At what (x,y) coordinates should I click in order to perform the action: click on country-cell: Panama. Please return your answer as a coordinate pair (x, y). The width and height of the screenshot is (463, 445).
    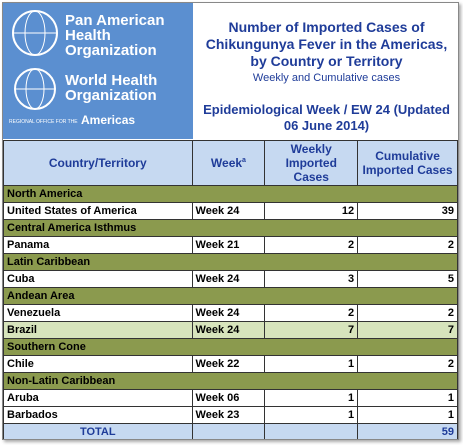
    Looking at the image, I should click on (98, 245).